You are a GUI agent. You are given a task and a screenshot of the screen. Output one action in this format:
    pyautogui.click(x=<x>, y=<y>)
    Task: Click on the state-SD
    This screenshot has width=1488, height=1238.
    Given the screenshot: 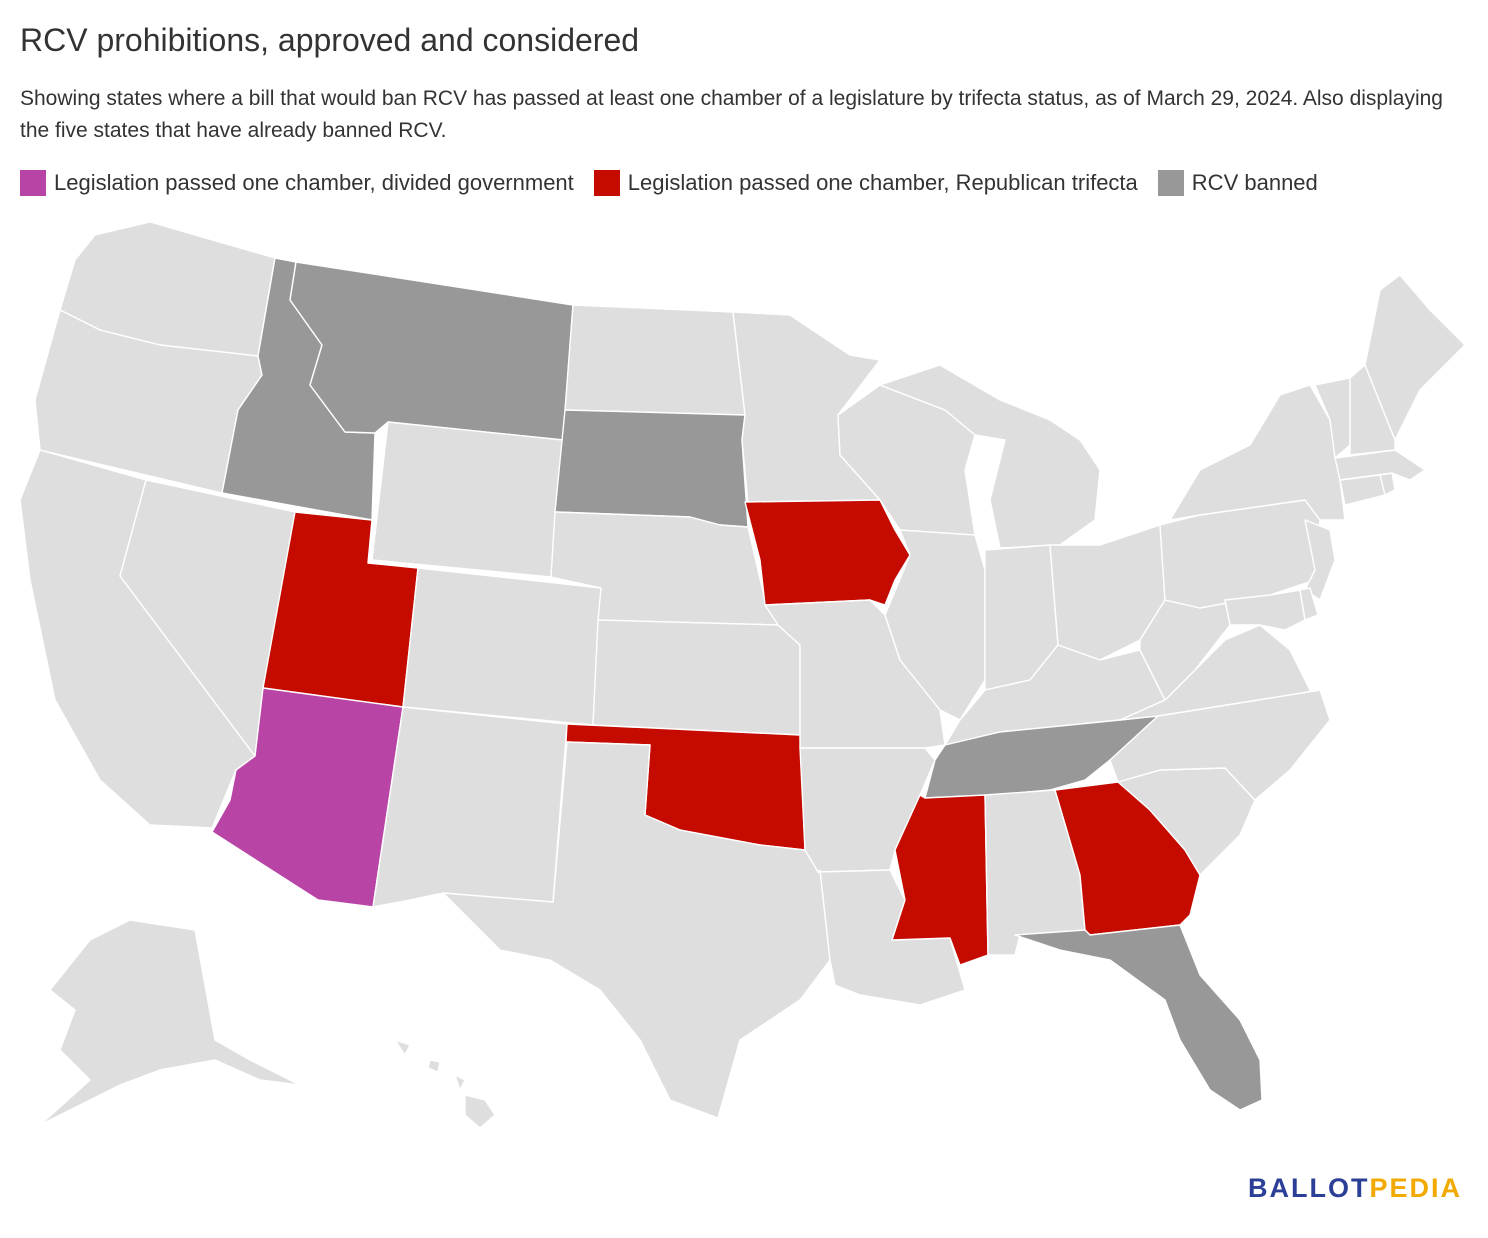 What is the action you would take?
    pyautogui.click(x=651, y=468)
    